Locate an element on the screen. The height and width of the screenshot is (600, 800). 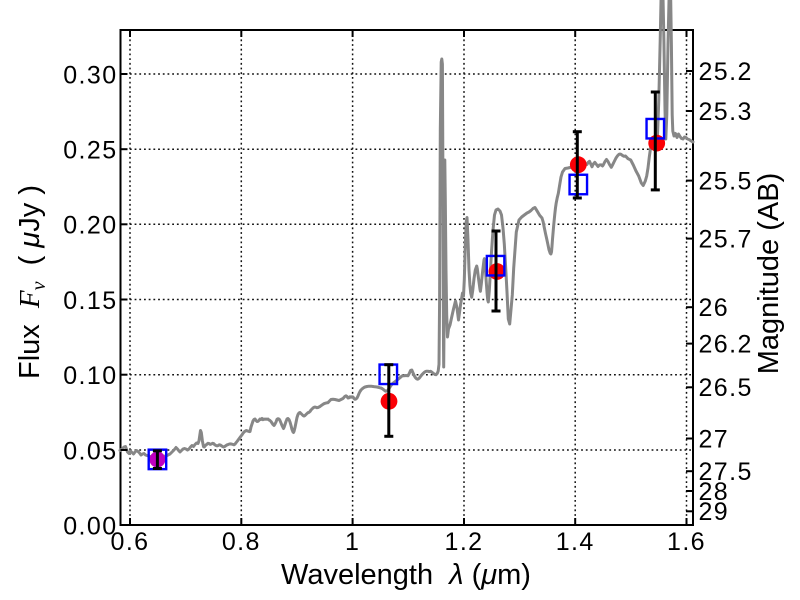
svg-text: 1 is located at coordinates (352, 542).